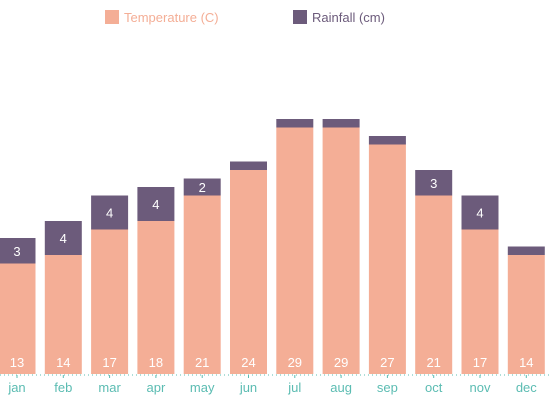 The height and width of the screenshot is (400, 550). I want to click on bar-temperature-aug, so click(341, 250).